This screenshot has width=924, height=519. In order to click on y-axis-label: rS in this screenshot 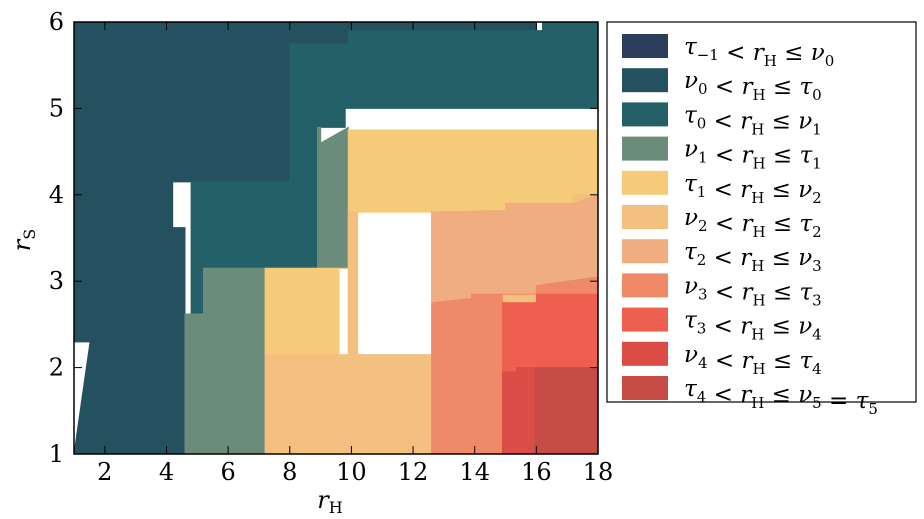, I will do `click(23, 240)`.